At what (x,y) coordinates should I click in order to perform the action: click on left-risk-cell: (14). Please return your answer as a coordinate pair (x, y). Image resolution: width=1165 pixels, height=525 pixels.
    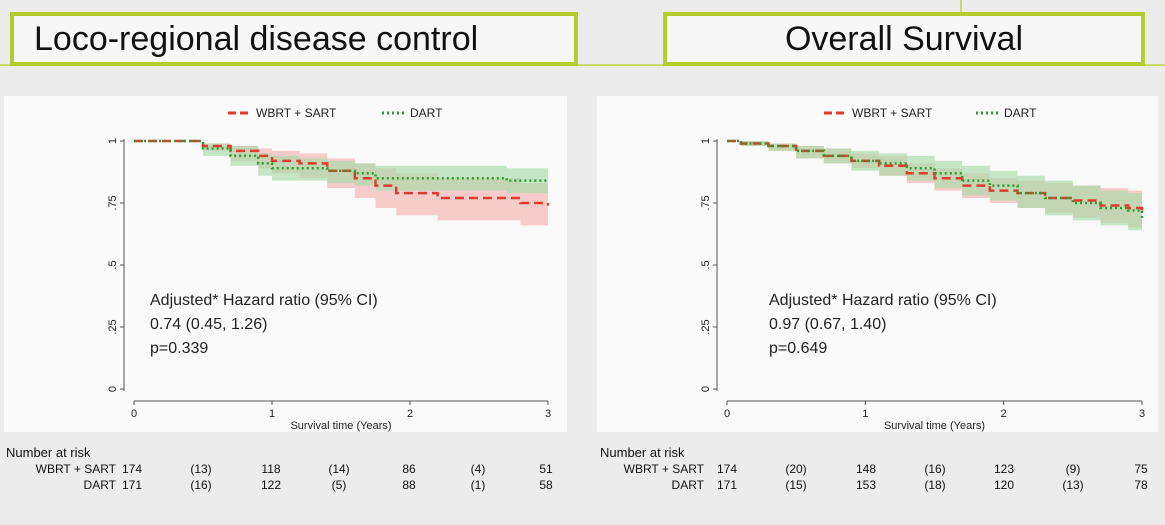
    Looking at the image, I should click on (339, 469).